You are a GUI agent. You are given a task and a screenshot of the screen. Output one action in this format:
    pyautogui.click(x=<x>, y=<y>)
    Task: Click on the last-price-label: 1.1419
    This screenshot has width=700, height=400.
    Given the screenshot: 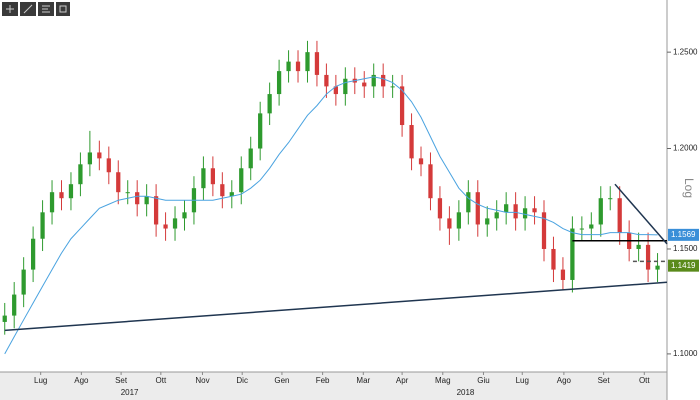 What is the action you would take?
    pyautogui.click(x=683, y=265)
    